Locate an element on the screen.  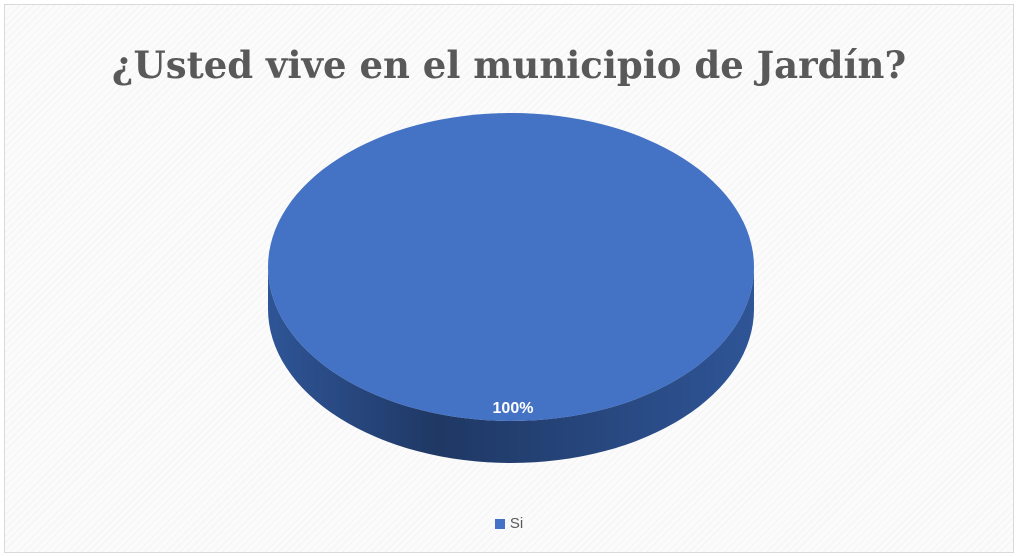
legend-swatch-si is located at coordinates (499, 523).